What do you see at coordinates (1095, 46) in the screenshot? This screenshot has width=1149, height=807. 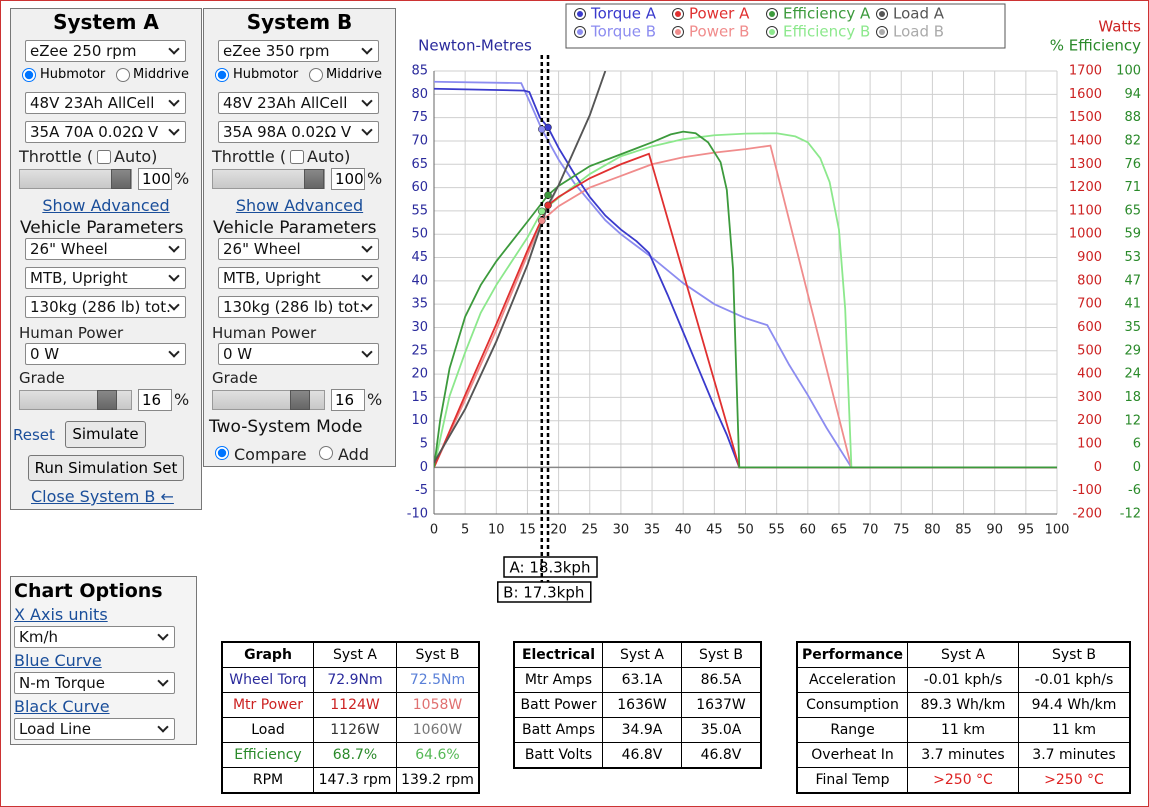 I see `y3-axis-title: % Efficiency` at bounding box center [1095, 46].